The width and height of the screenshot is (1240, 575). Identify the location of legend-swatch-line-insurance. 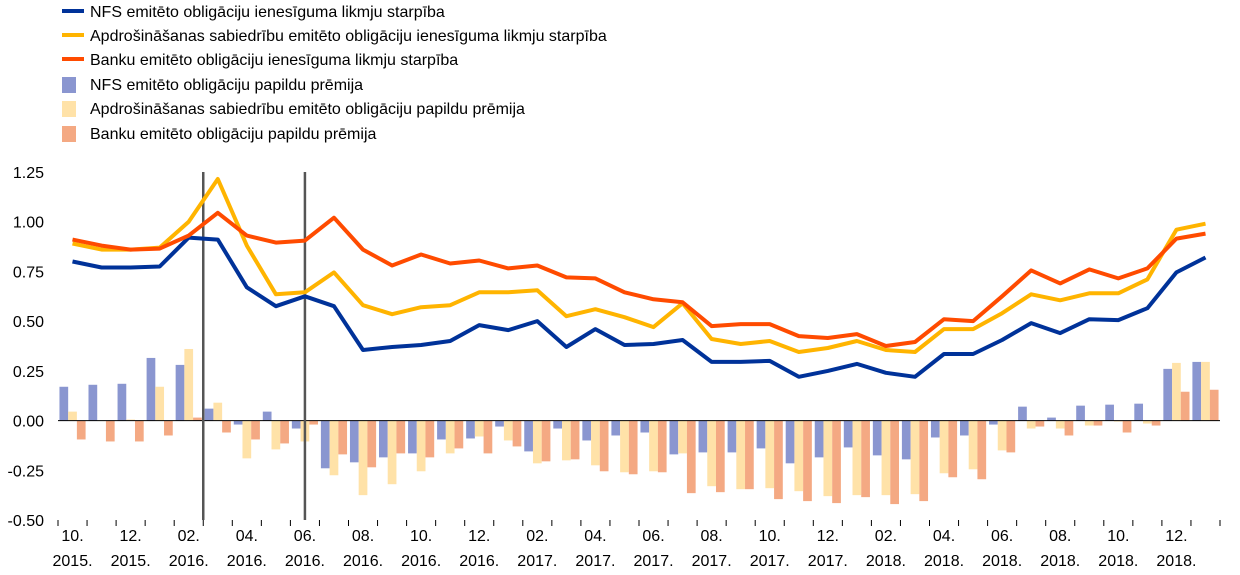
(73, 35).